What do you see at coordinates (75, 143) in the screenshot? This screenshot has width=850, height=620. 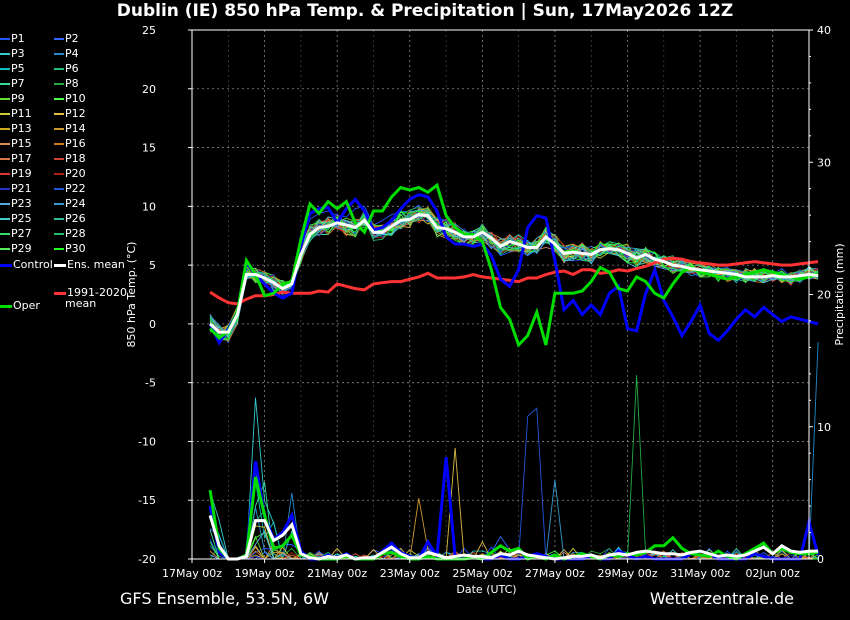 I see `legend-label: P16` at bounding box center [75, 143].